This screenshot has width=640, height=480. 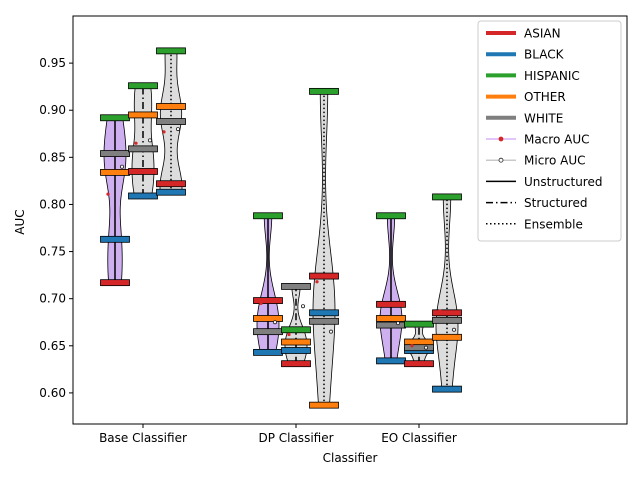 I want to click on group-marker-asian-dp-ensemble, so click(x=324, y=276).